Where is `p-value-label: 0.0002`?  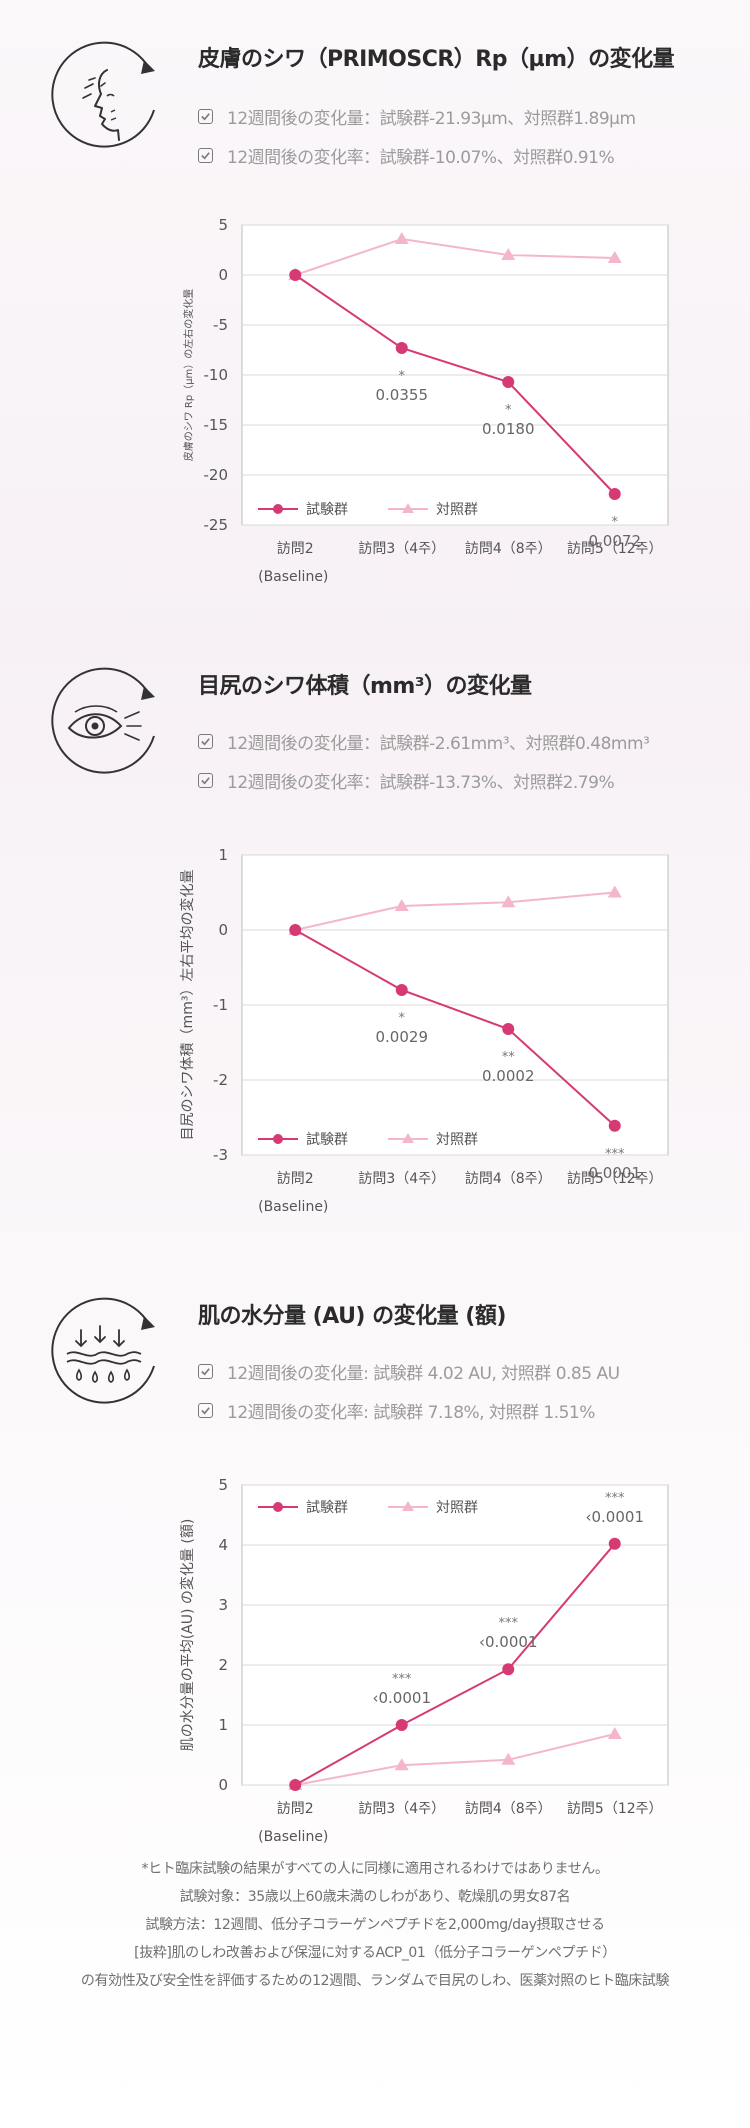 p-value-label: 0.0002 is located at coordinates (508, 1076).